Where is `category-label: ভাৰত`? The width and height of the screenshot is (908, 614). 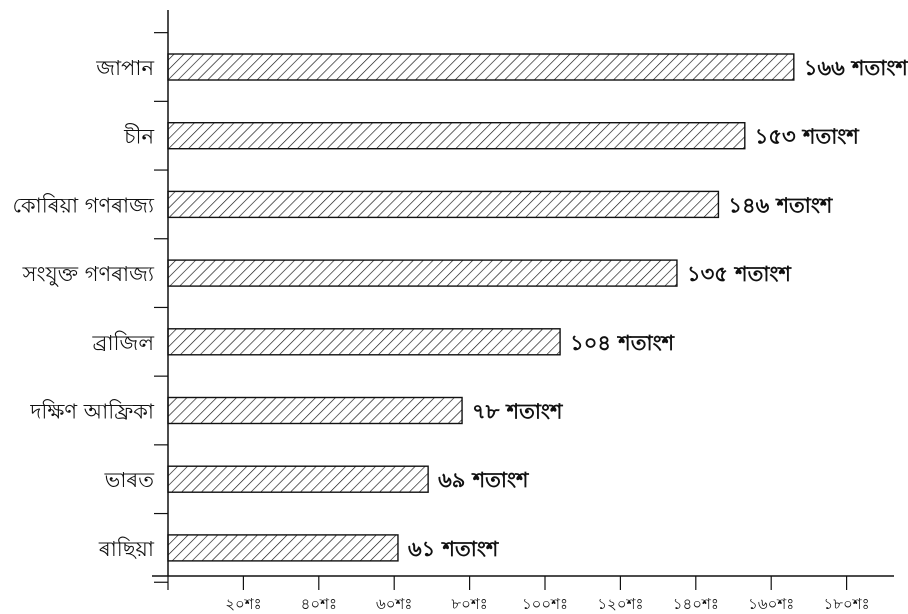
category-label: ভাৰত is located at coordinates (130, 480).